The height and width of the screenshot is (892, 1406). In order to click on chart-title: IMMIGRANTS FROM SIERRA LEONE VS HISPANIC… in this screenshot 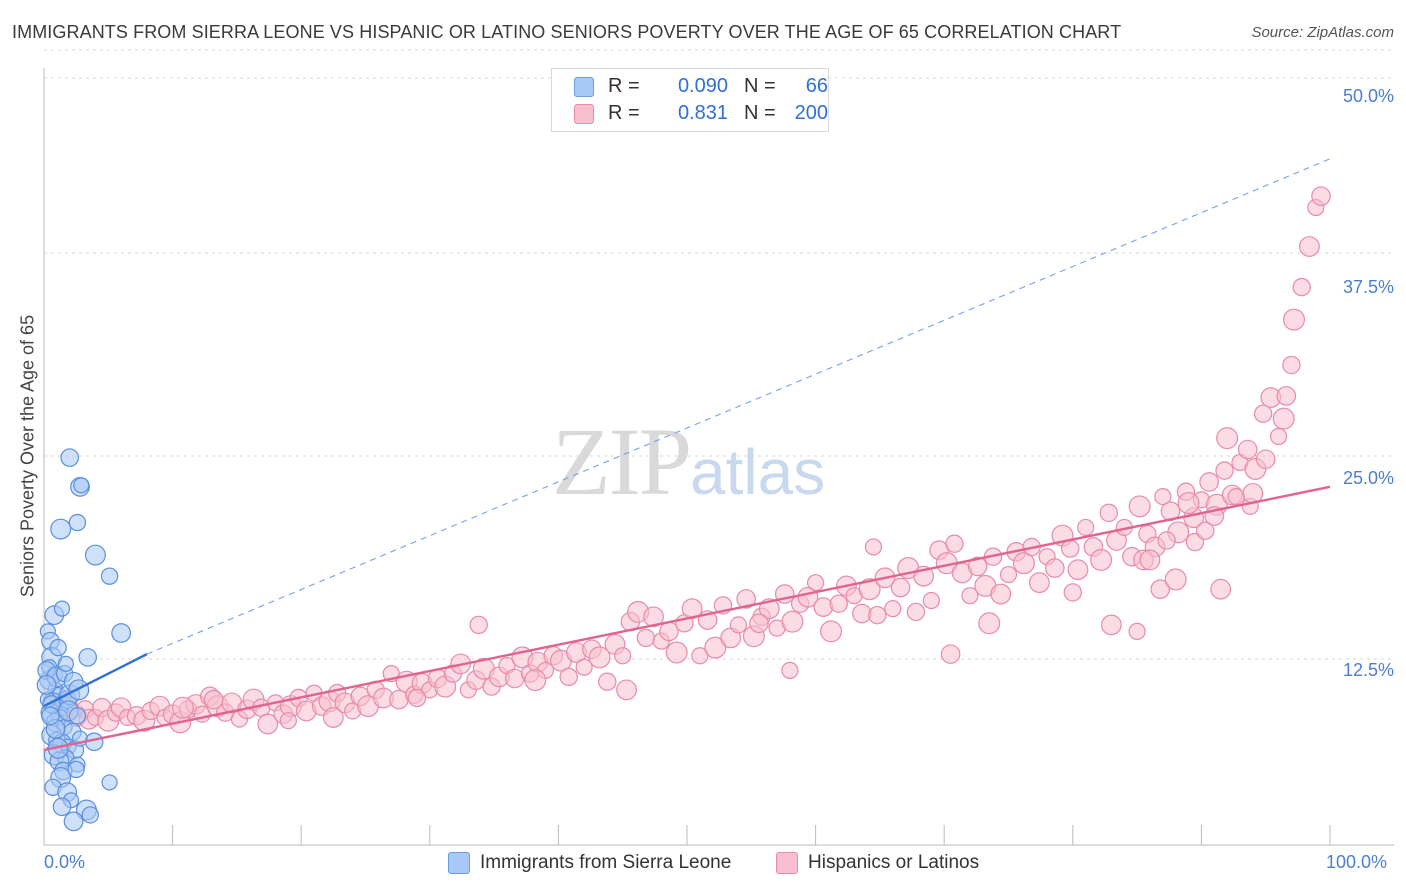, I will do `click(567, 32)`.